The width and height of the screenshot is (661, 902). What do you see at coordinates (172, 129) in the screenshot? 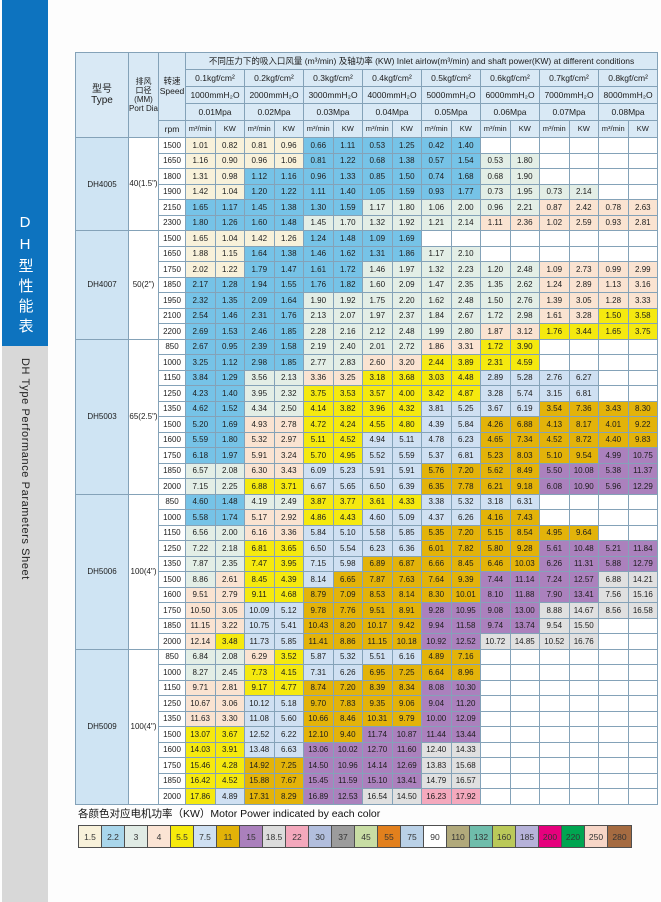
I see `rpm-unit-header: rpm` at bounding box center [172, 129].